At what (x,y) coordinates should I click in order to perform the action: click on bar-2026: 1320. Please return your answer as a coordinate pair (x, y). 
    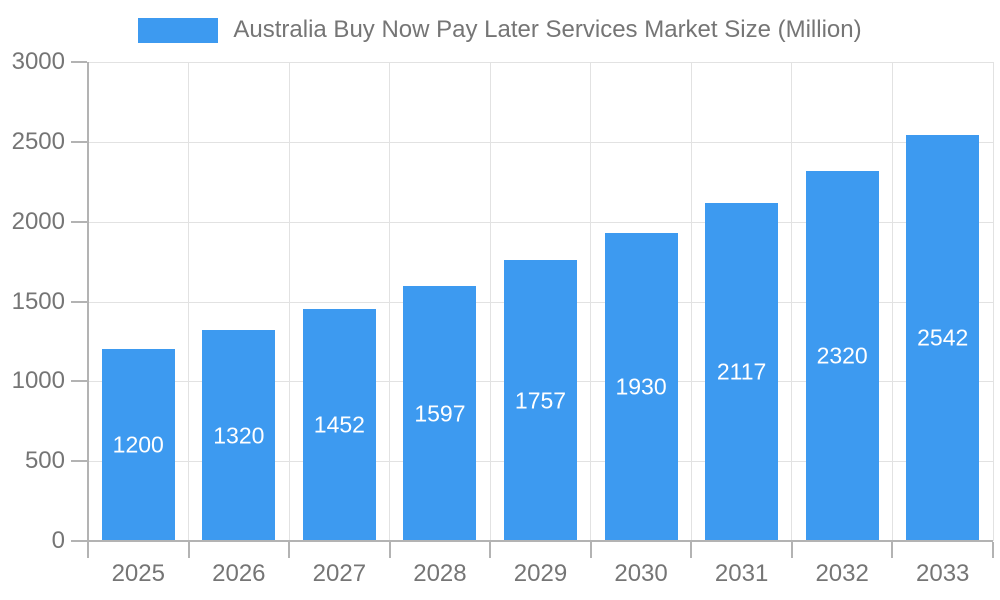
    Looking at the image, I should click on (239, 435).